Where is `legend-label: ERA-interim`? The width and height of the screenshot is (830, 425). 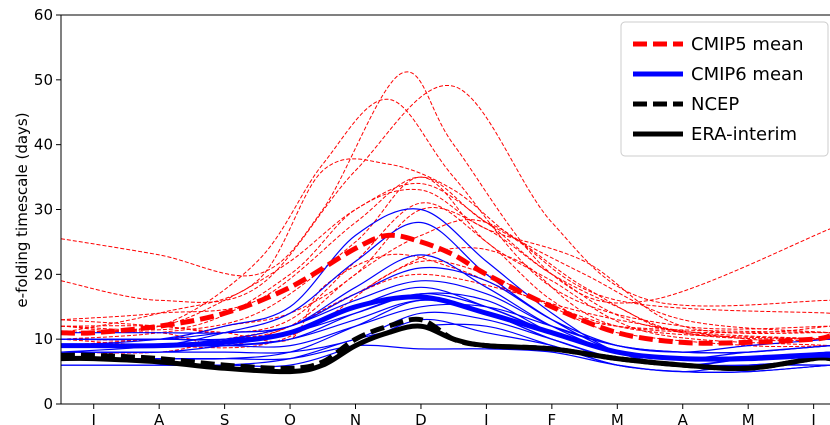
legend-label: ERA-interim is located at coordinates (744, 134).